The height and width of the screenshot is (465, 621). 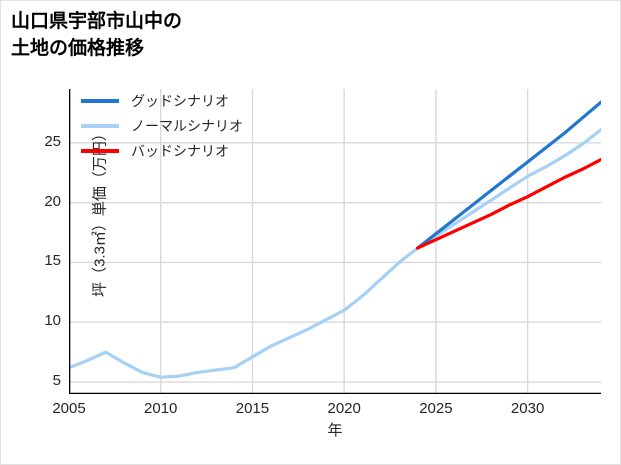 I want to click on x-tick-label: 2020, so click(x=344, y=408).